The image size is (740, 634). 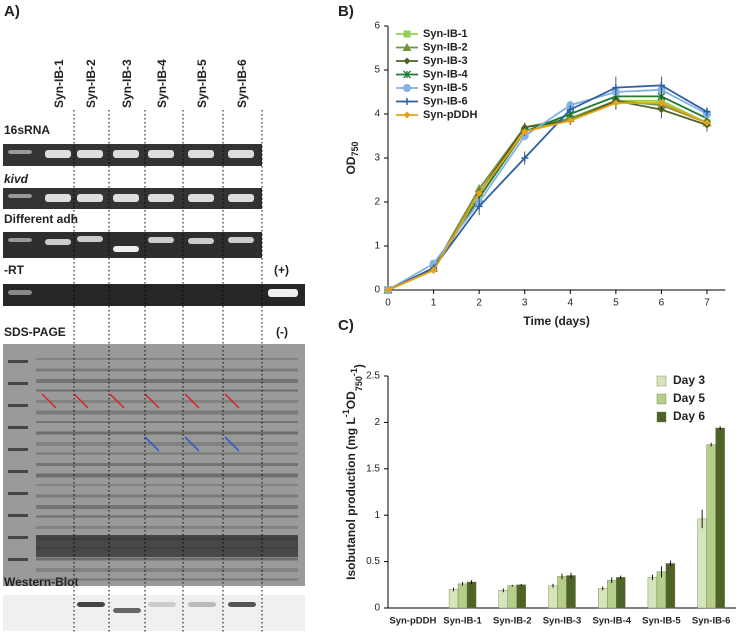 What do you see at coordinates (388, 303) in the screenshot?
I see `x-tick-label: 0` at bounding box center [388, 303].